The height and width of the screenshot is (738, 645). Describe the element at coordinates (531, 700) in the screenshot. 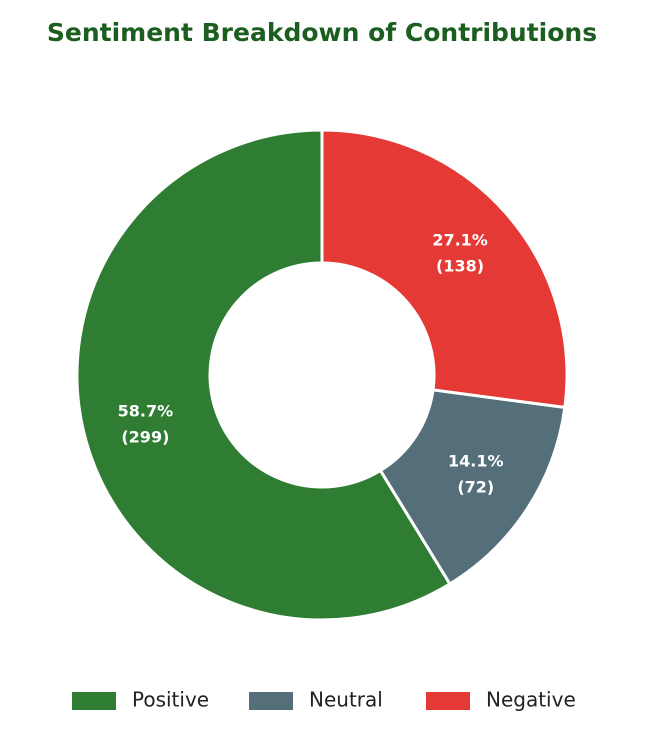

I see `legend-label: Negative` at that location.